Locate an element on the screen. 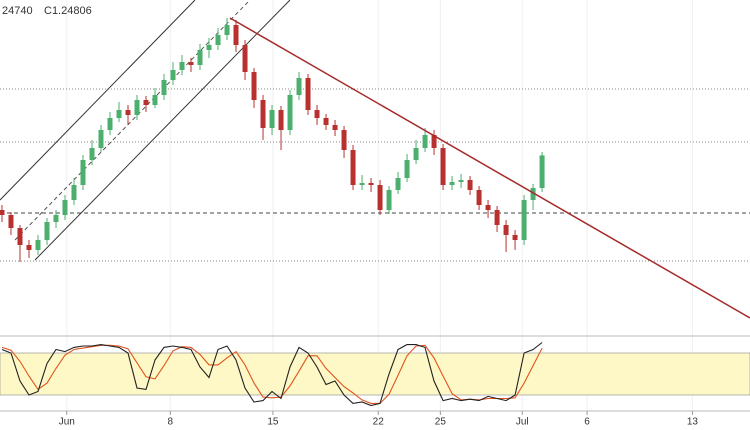  band is located at coordinates (375, 374).